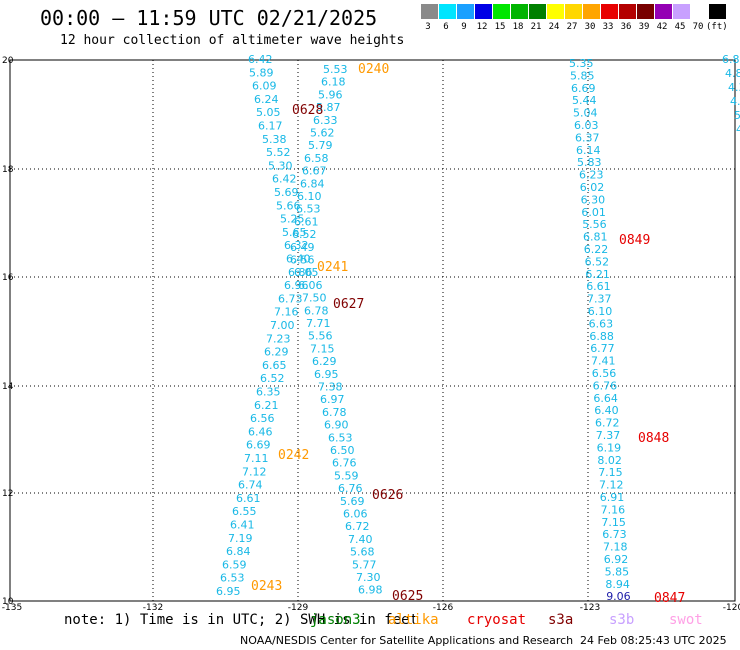  I want to click on legend-label: 36, so click(626, 27).